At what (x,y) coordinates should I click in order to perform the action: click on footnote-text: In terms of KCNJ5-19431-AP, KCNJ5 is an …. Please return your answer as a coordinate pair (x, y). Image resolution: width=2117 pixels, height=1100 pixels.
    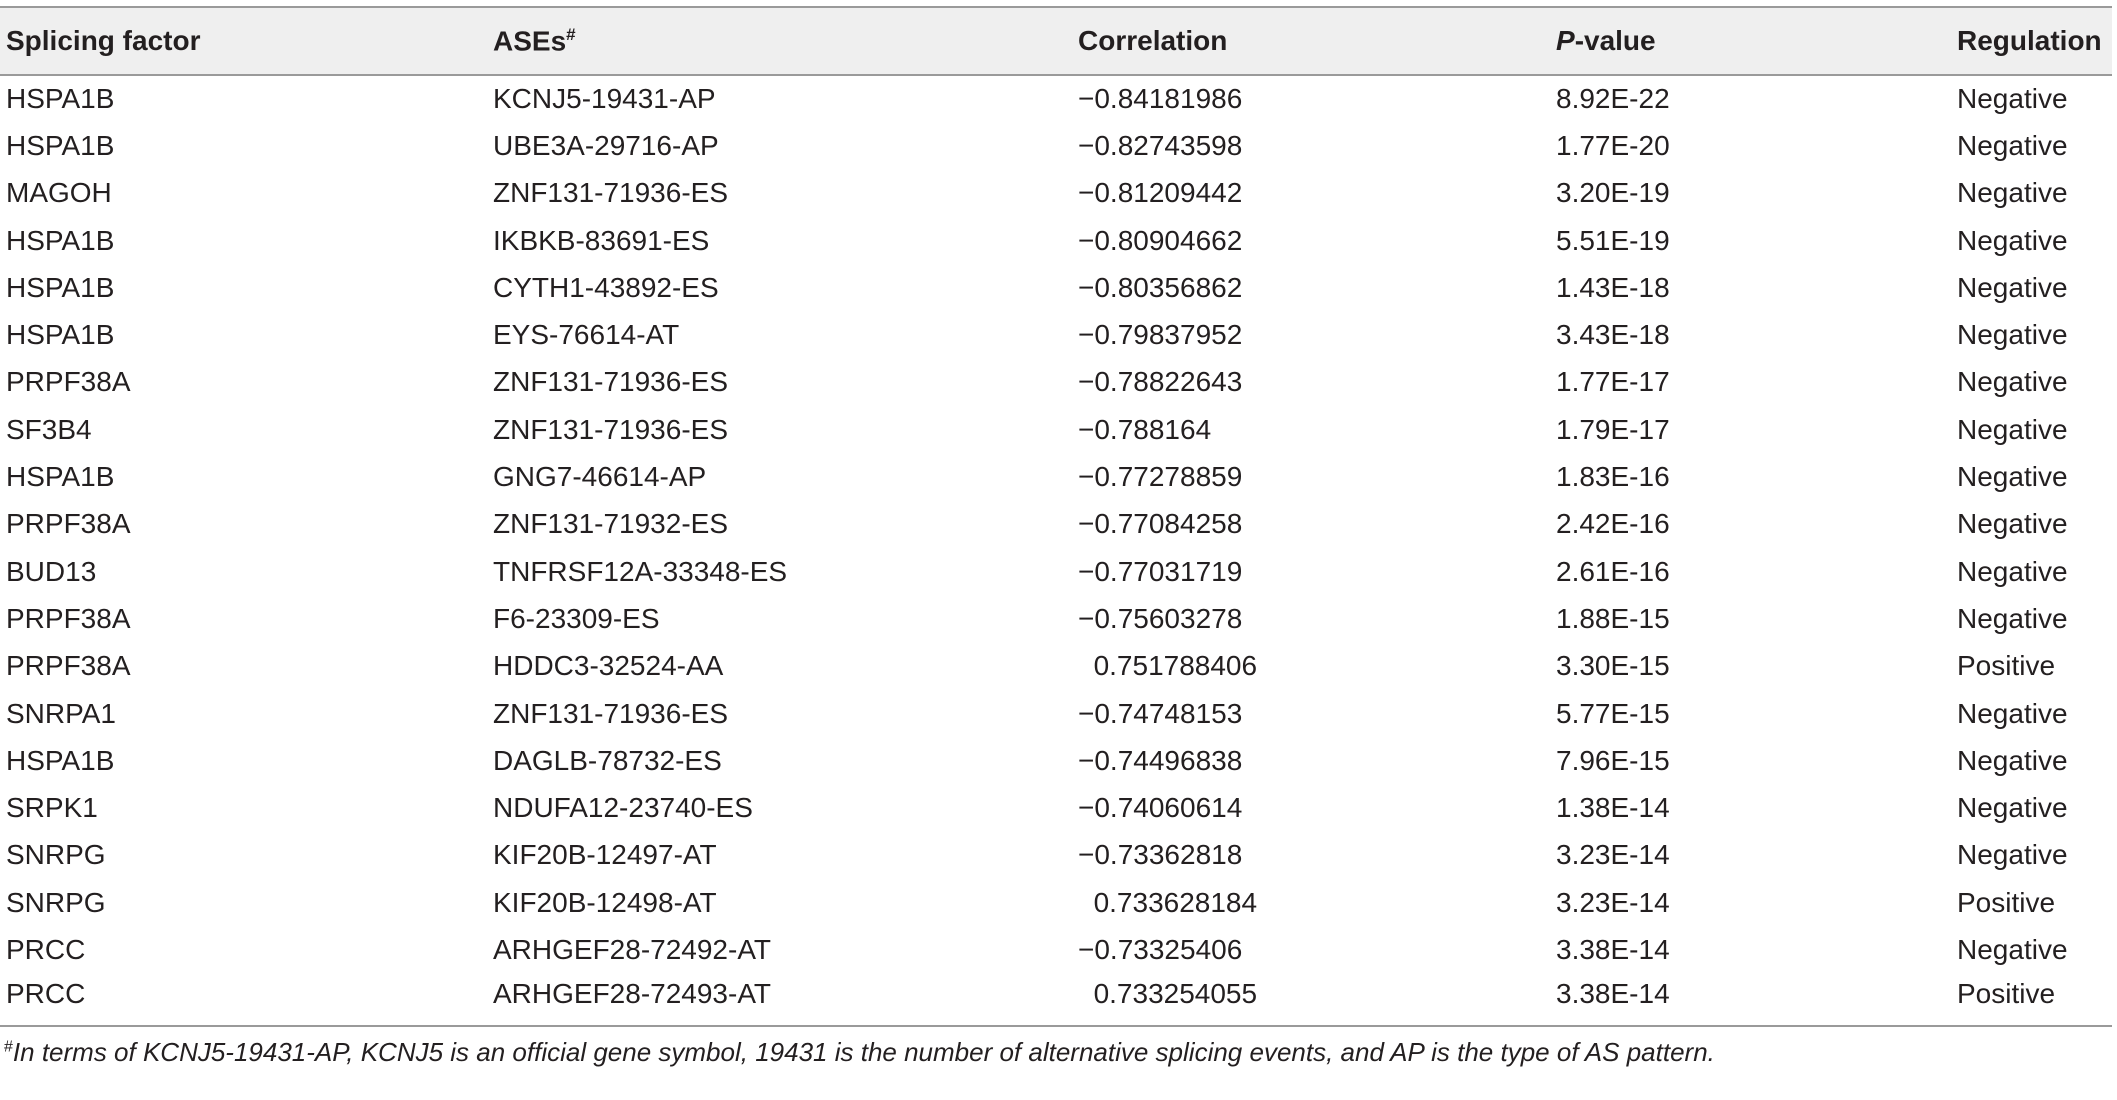
    Looking at the image, I should click on (863, 1051).